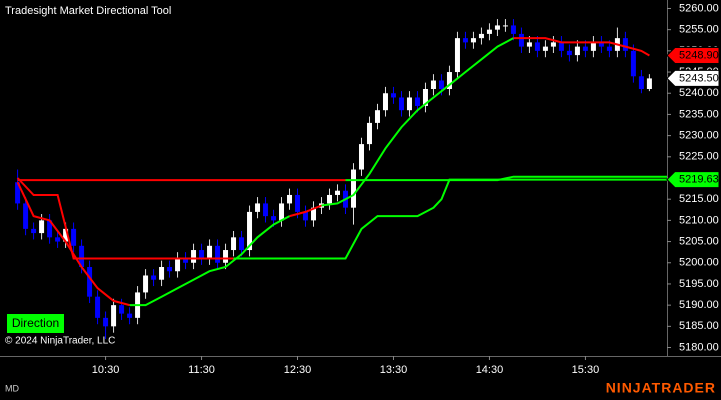 The width and height of the screenshot is (721, 400). I want to click on x-tick-label: 15:30, so click(586, 370).